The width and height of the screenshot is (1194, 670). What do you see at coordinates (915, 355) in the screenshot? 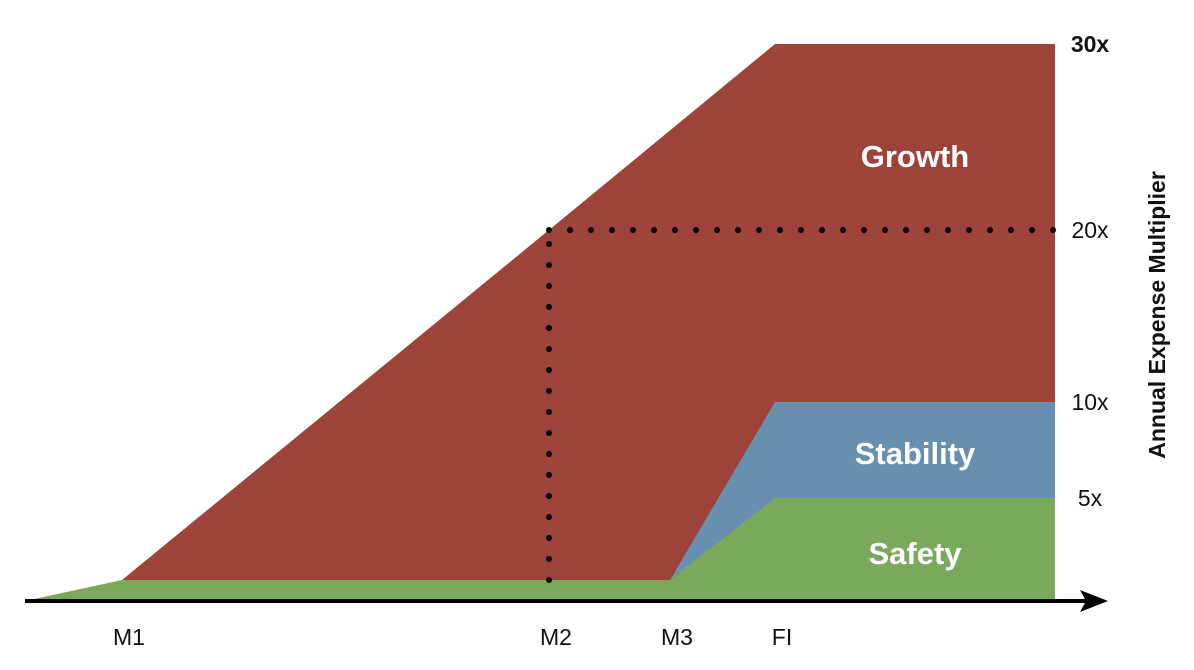
I see `area-labels: Growth Stability Safety` at bounding box center [915, 355].